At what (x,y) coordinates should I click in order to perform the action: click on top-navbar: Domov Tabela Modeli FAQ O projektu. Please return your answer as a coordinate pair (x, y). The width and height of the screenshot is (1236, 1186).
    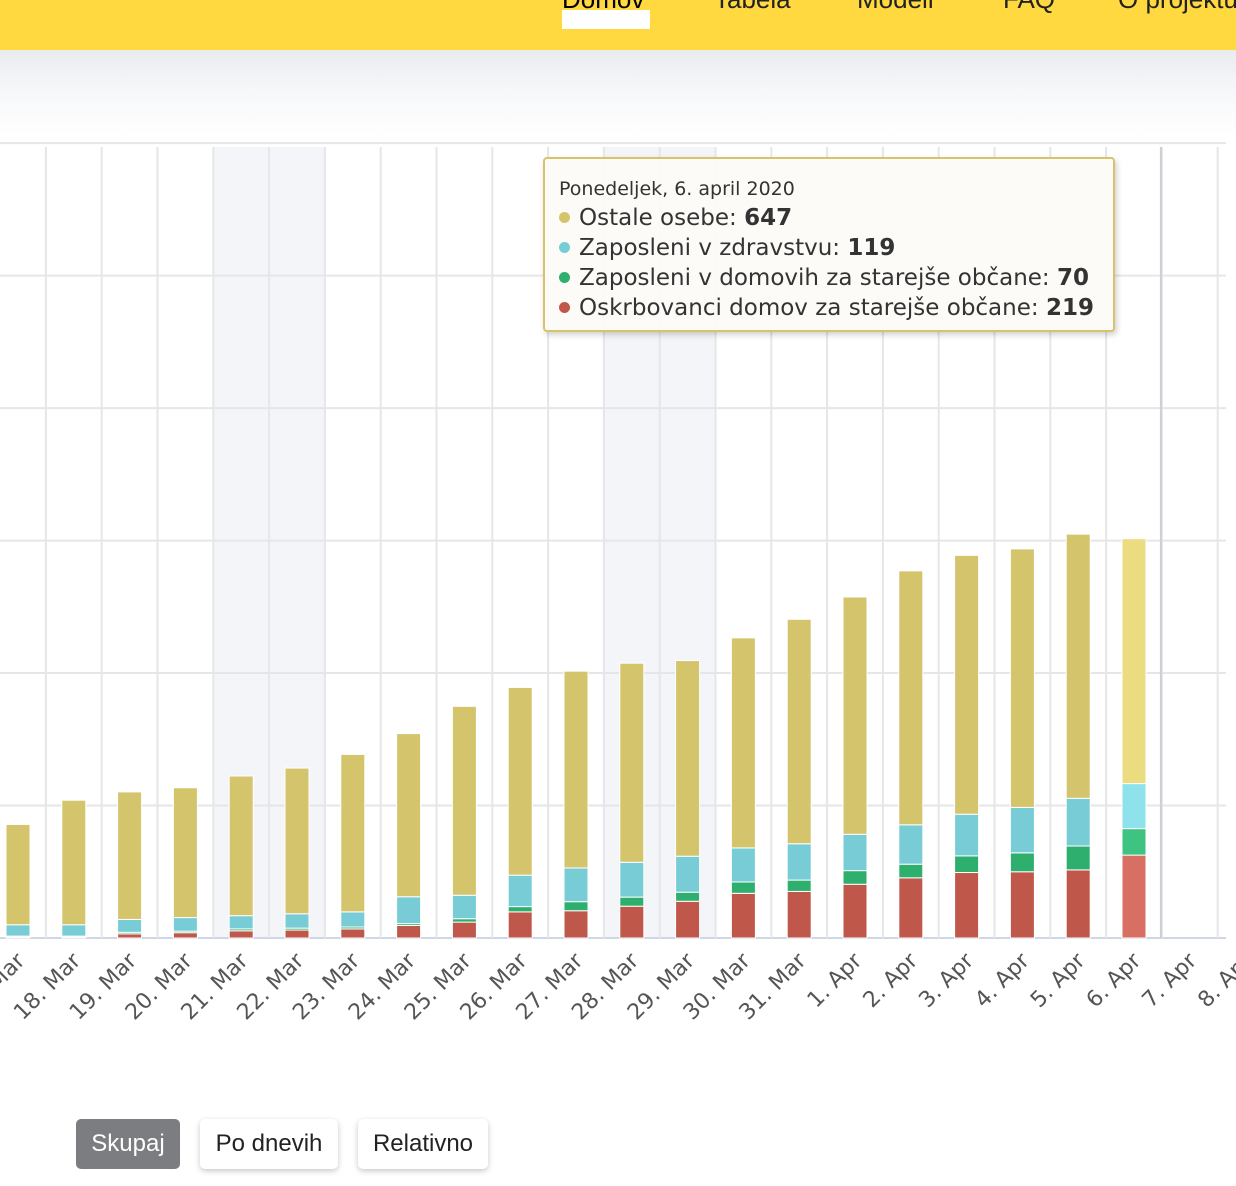
    Looking at the image, I should click on (618, 25).